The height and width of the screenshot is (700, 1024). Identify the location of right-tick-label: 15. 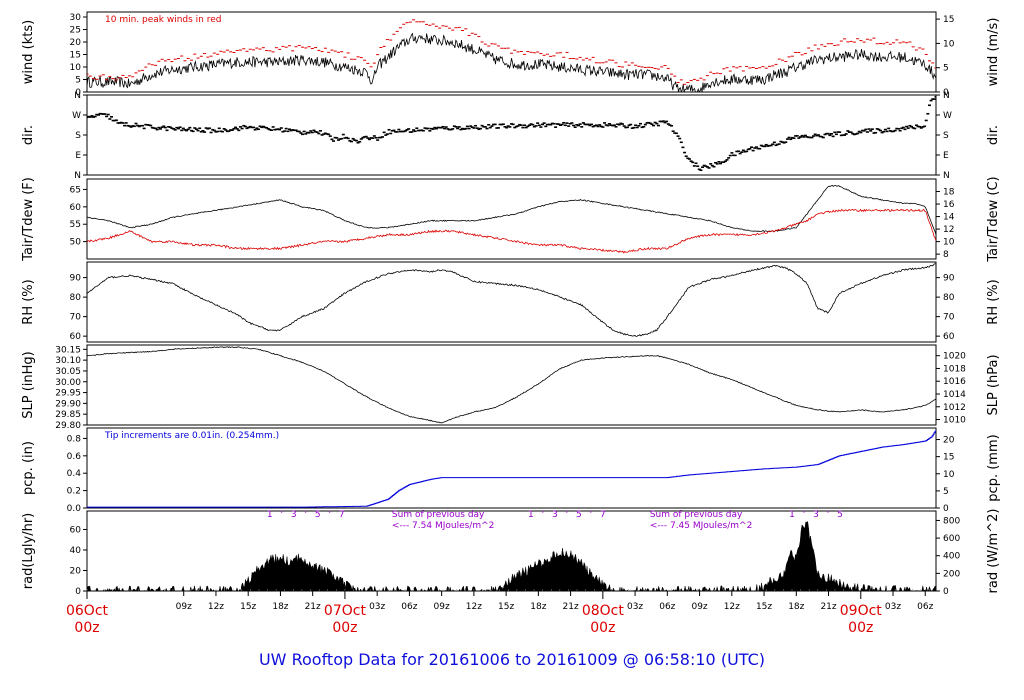
(948, 458).